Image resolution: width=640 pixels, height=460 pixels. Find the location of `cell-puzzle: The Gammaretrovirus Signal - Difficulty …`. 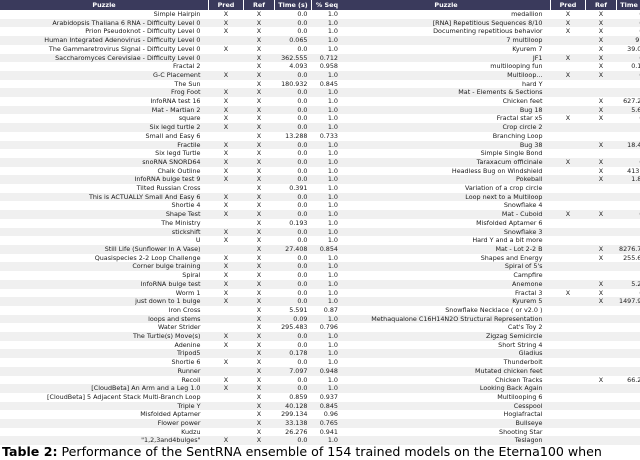

cell-puzzle: The Gammaretrovirus Signal - Difficulty … is located at coordinates (124, 48).